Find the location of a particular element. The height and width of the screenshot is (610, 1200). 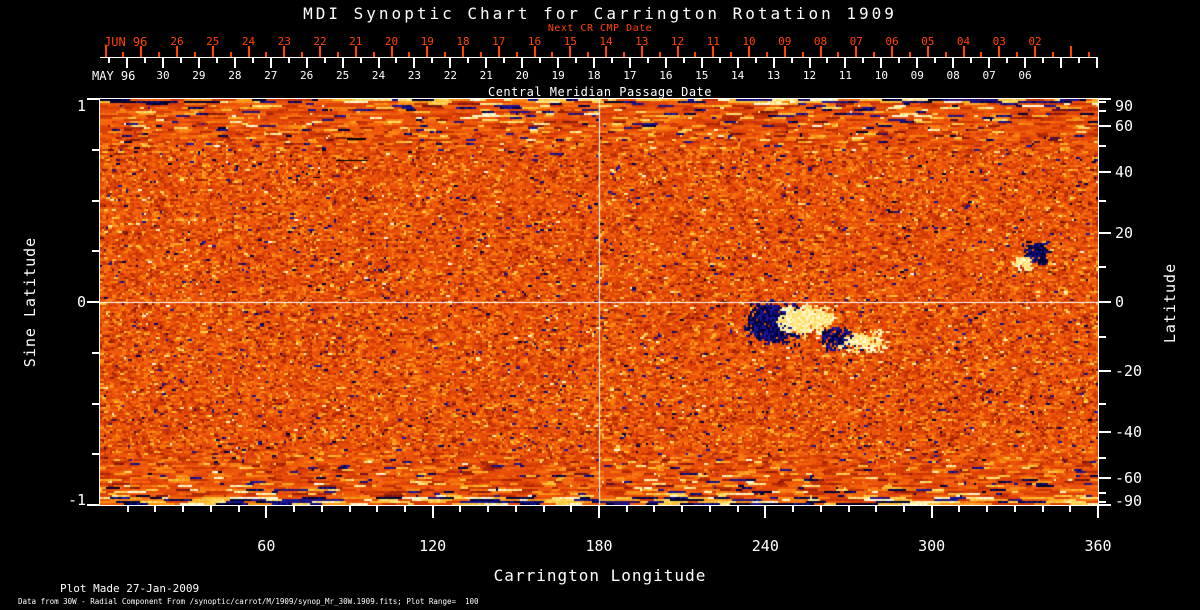

cmp-day-label: 24 is located at coordinates (378, 75).